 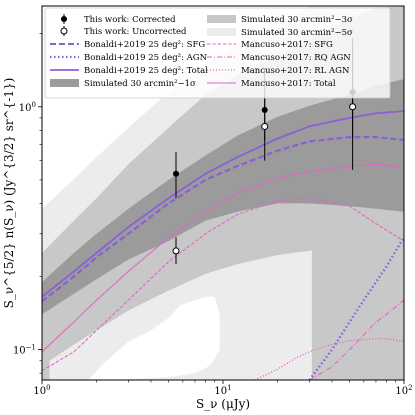 What do you see at coordinates (140, 84) in the screenshot?
I see `legend-sim1-label: Simulated 30 arcmin²−1σ` at bounding box center [140, 84].